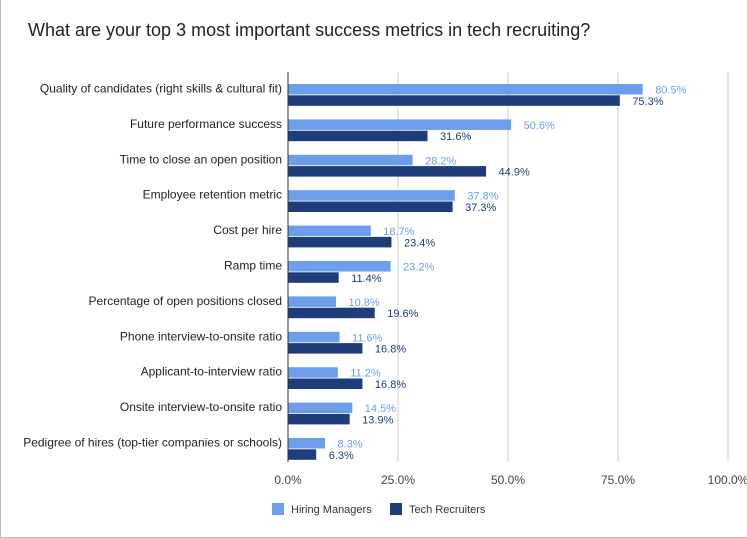 This screenshot has width=747, height=538. What do you see at coordinates (418, 268) in the screenshot?
I see `data-label: 23.2%` at bounding box center [418, 268].